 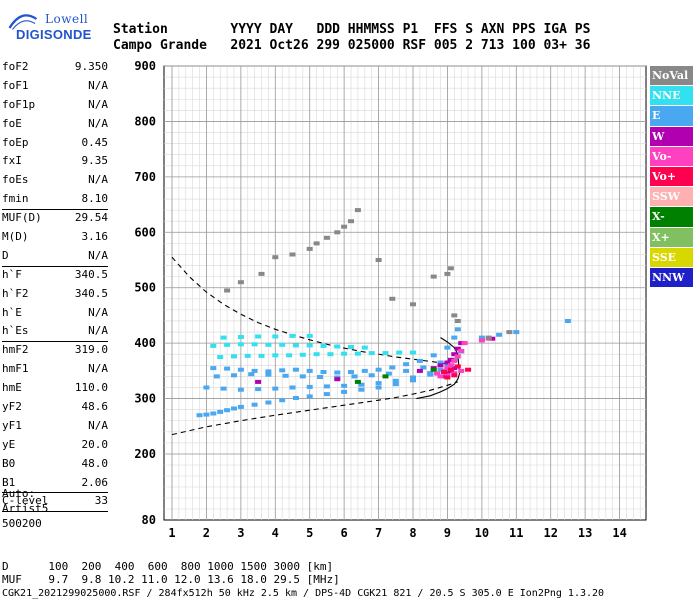 I want to click on auto-label: Auto:, so click(x=19, y=493).